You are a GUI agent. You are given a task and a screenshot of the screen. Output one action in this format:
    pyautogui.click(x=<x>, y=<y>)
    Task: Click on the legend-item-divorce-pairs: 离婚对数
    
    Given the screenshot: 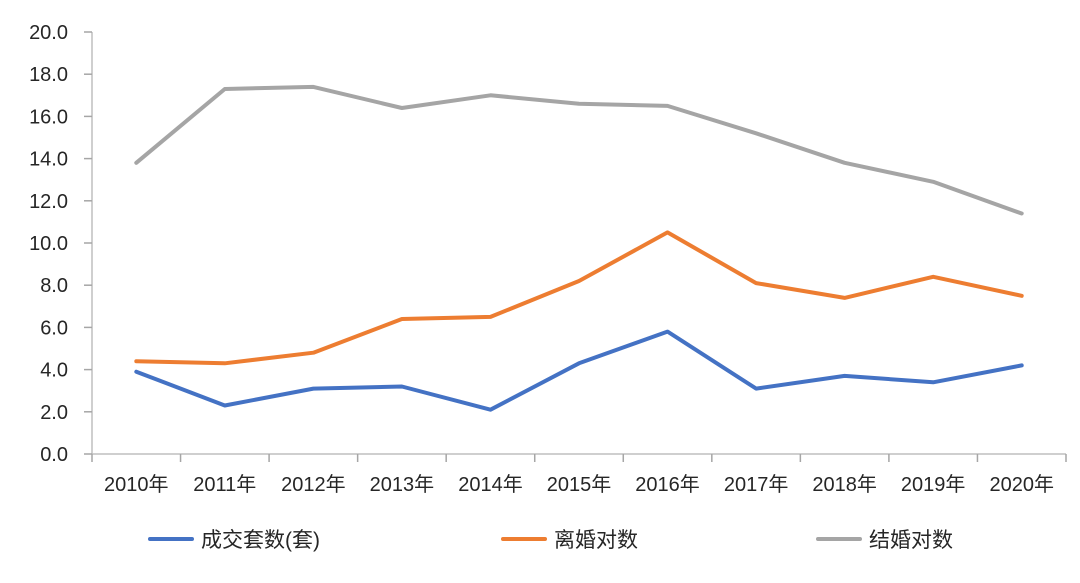 What is the action you would take?
    pyautogui.click(x=569, y=539)
    